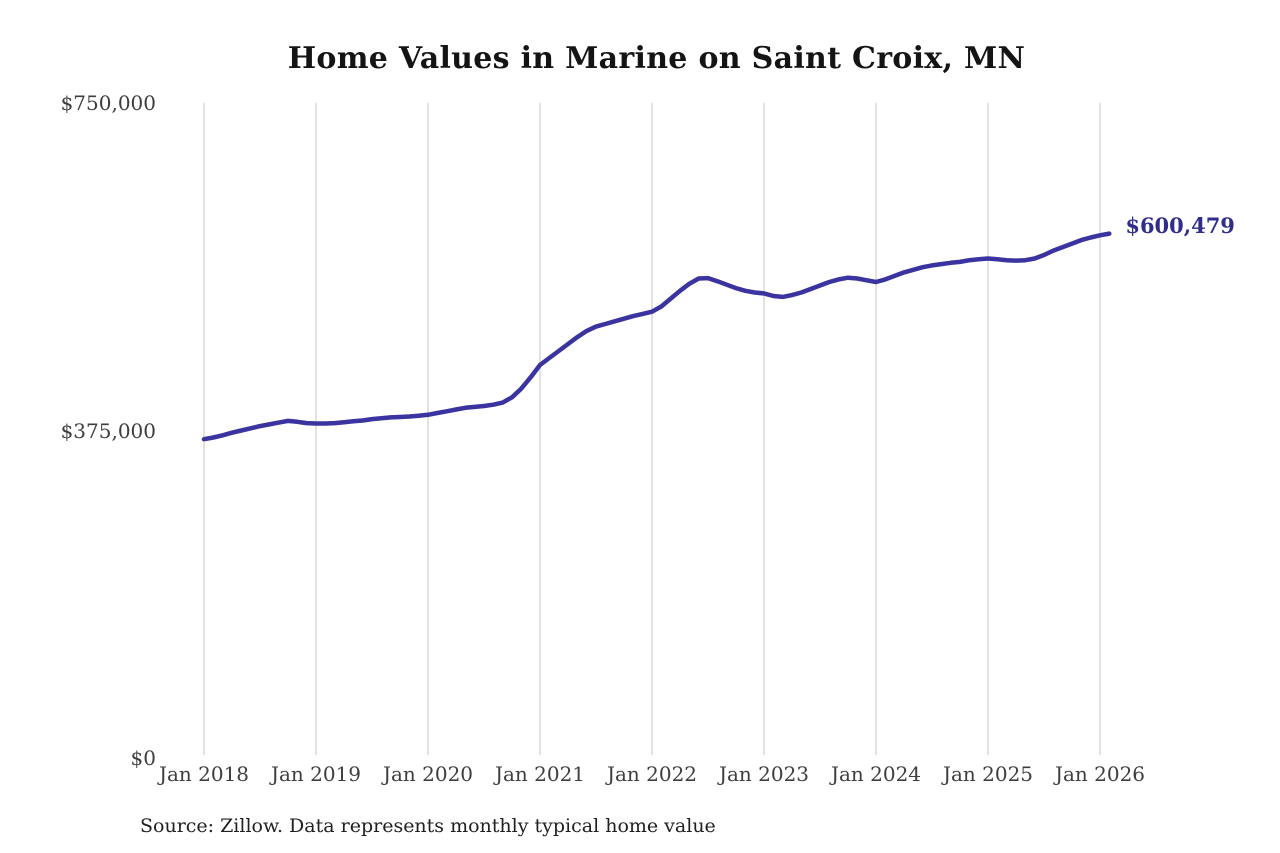 This screenshot has height=853, width=1280. What do you see at coordinates (652, 774) in the screenshot?
I see `x-axis-tick-label: Jan 2022` at bounding box center [652, 774].